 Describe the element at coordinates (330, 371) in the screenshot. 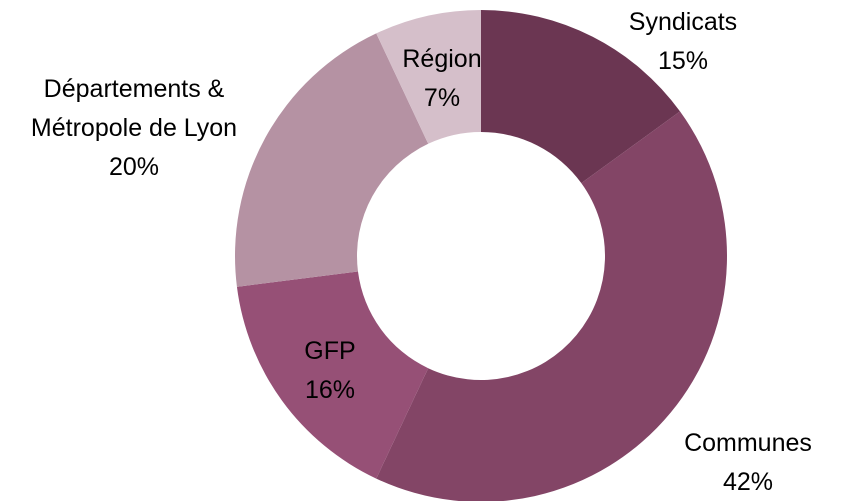

I see `slice-label: GFP 16%` at that location.